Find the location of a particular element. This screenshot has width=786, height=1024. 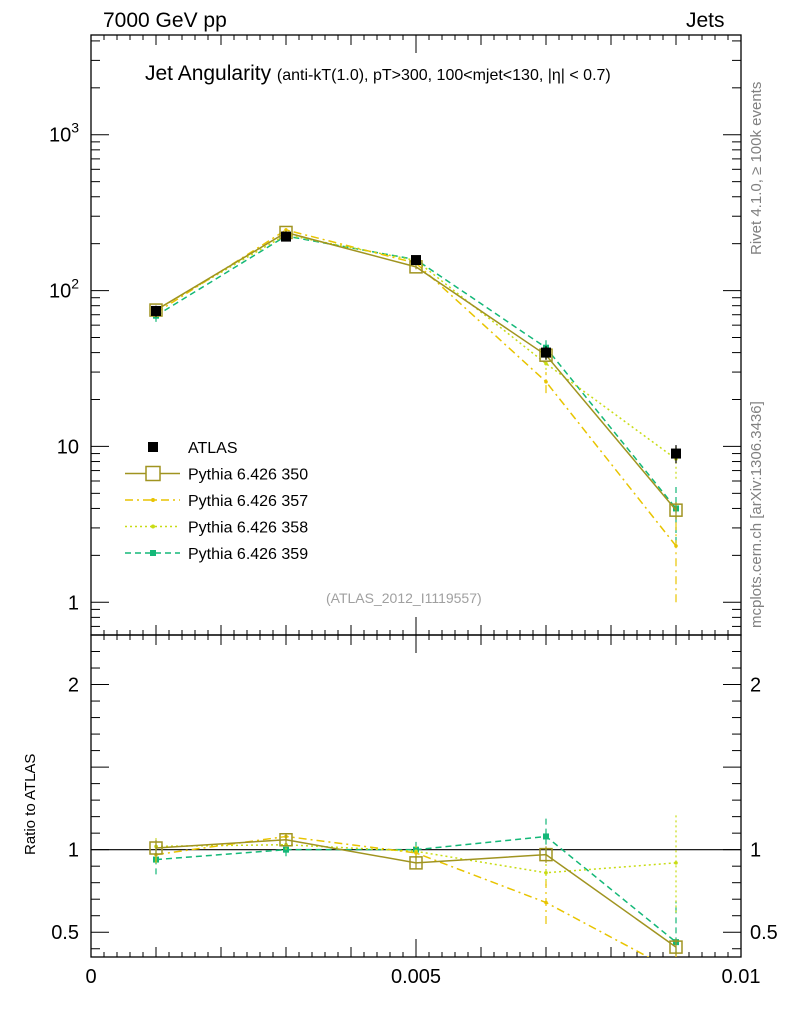

y-tick-label: 1 is located at coordinates (73, 603).